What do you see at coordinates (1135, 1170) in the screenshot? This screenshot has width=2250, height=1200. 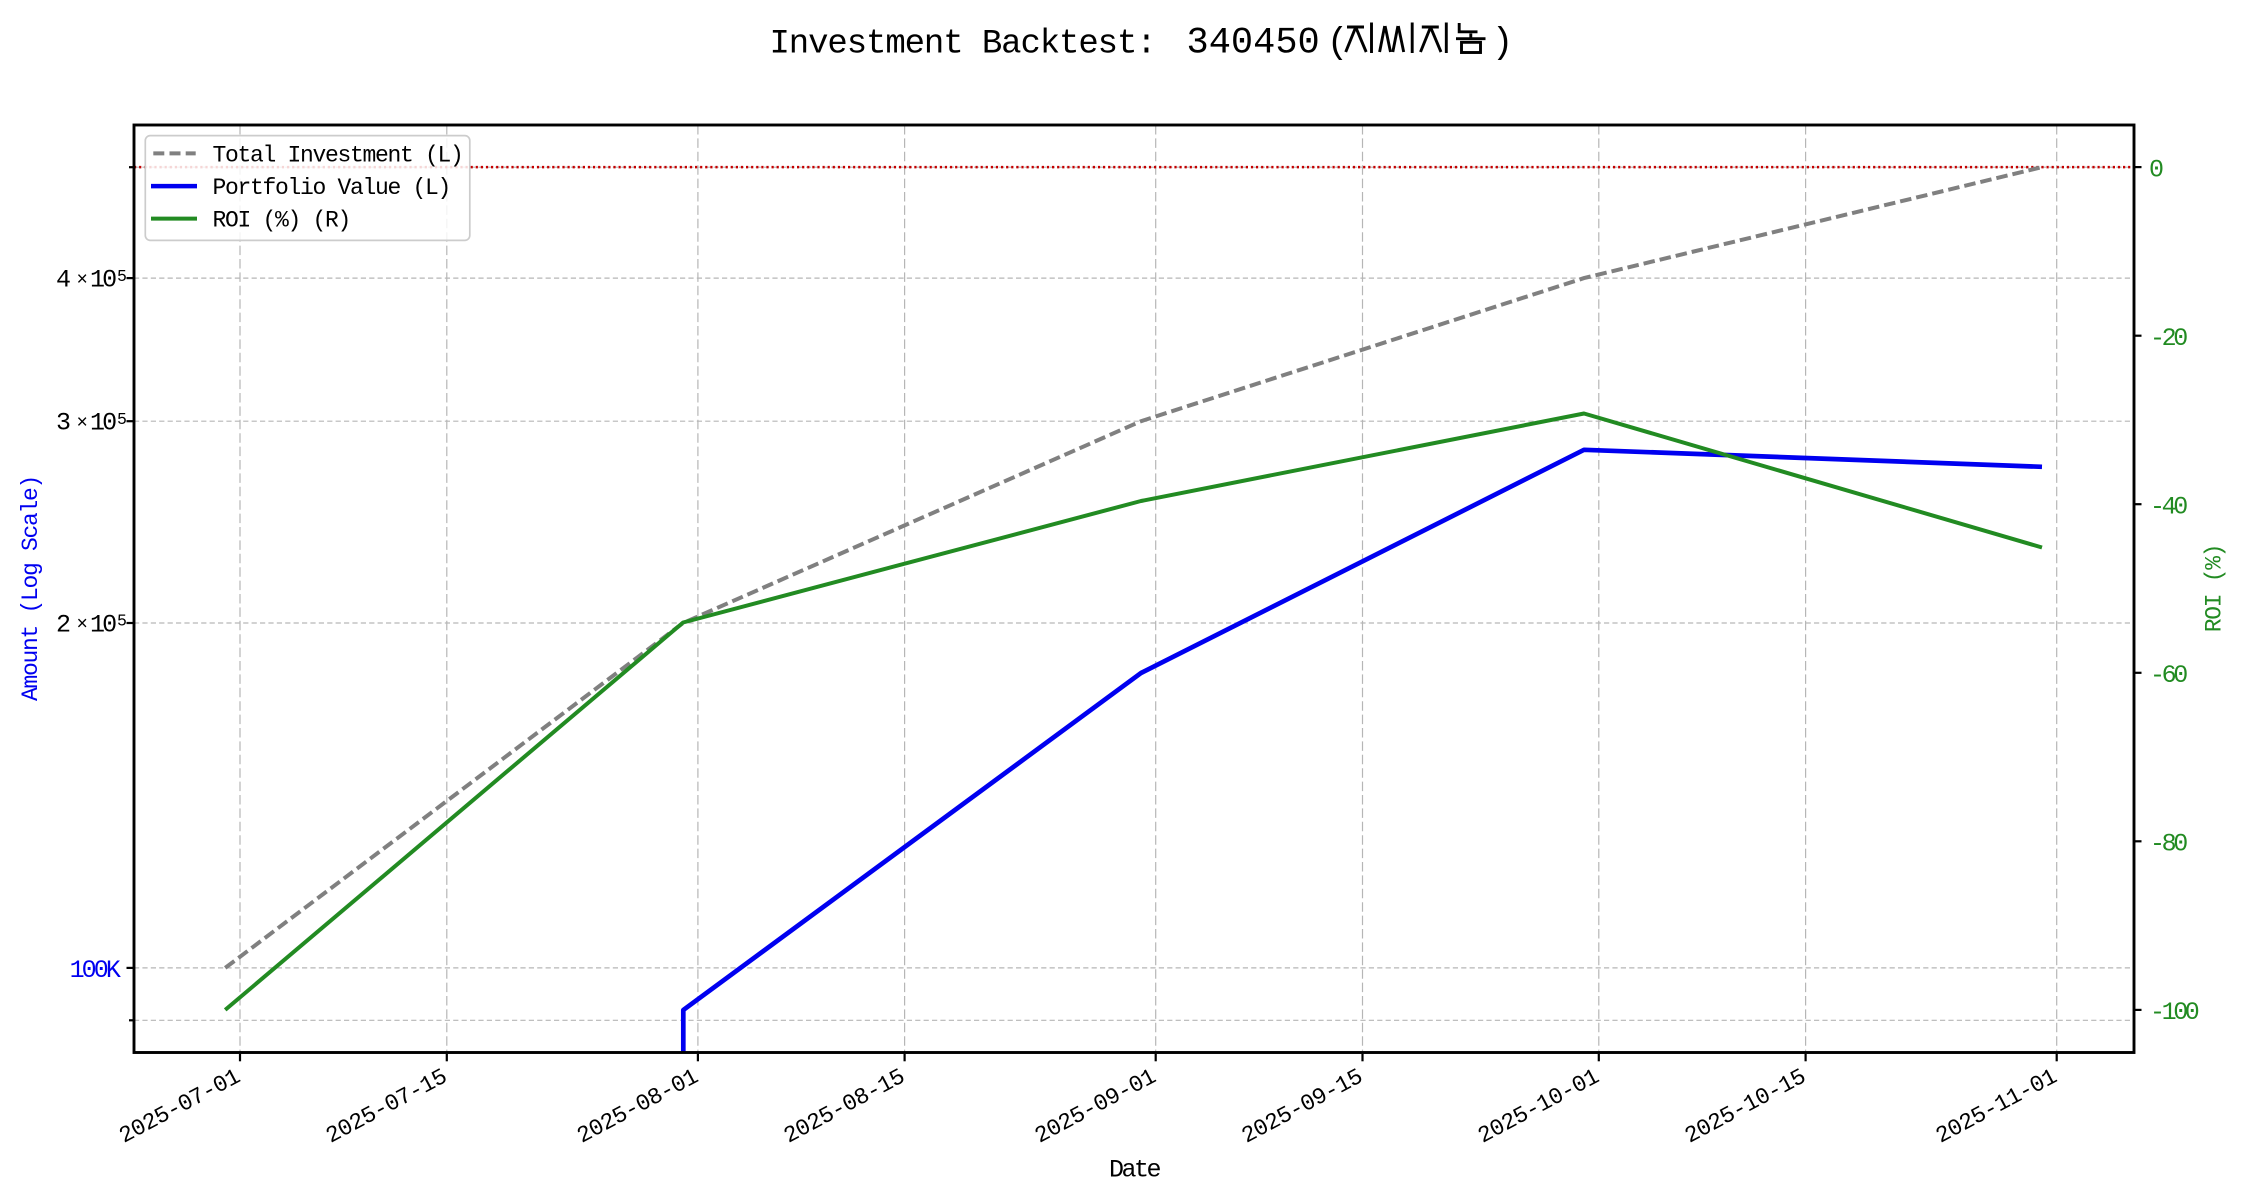 I see `svg-text: Date` at bounding box center [1135, 1170].